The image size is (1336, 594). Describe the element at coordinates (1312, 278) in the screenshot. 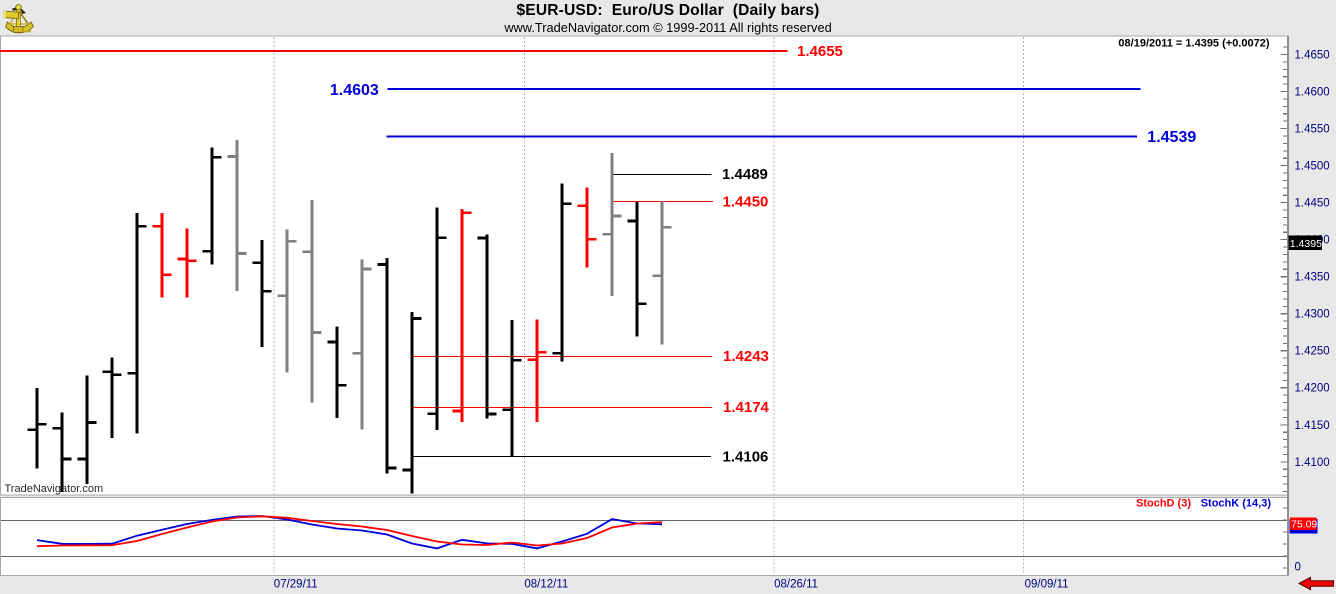

I see `svg-text: 1.4350` at that location.